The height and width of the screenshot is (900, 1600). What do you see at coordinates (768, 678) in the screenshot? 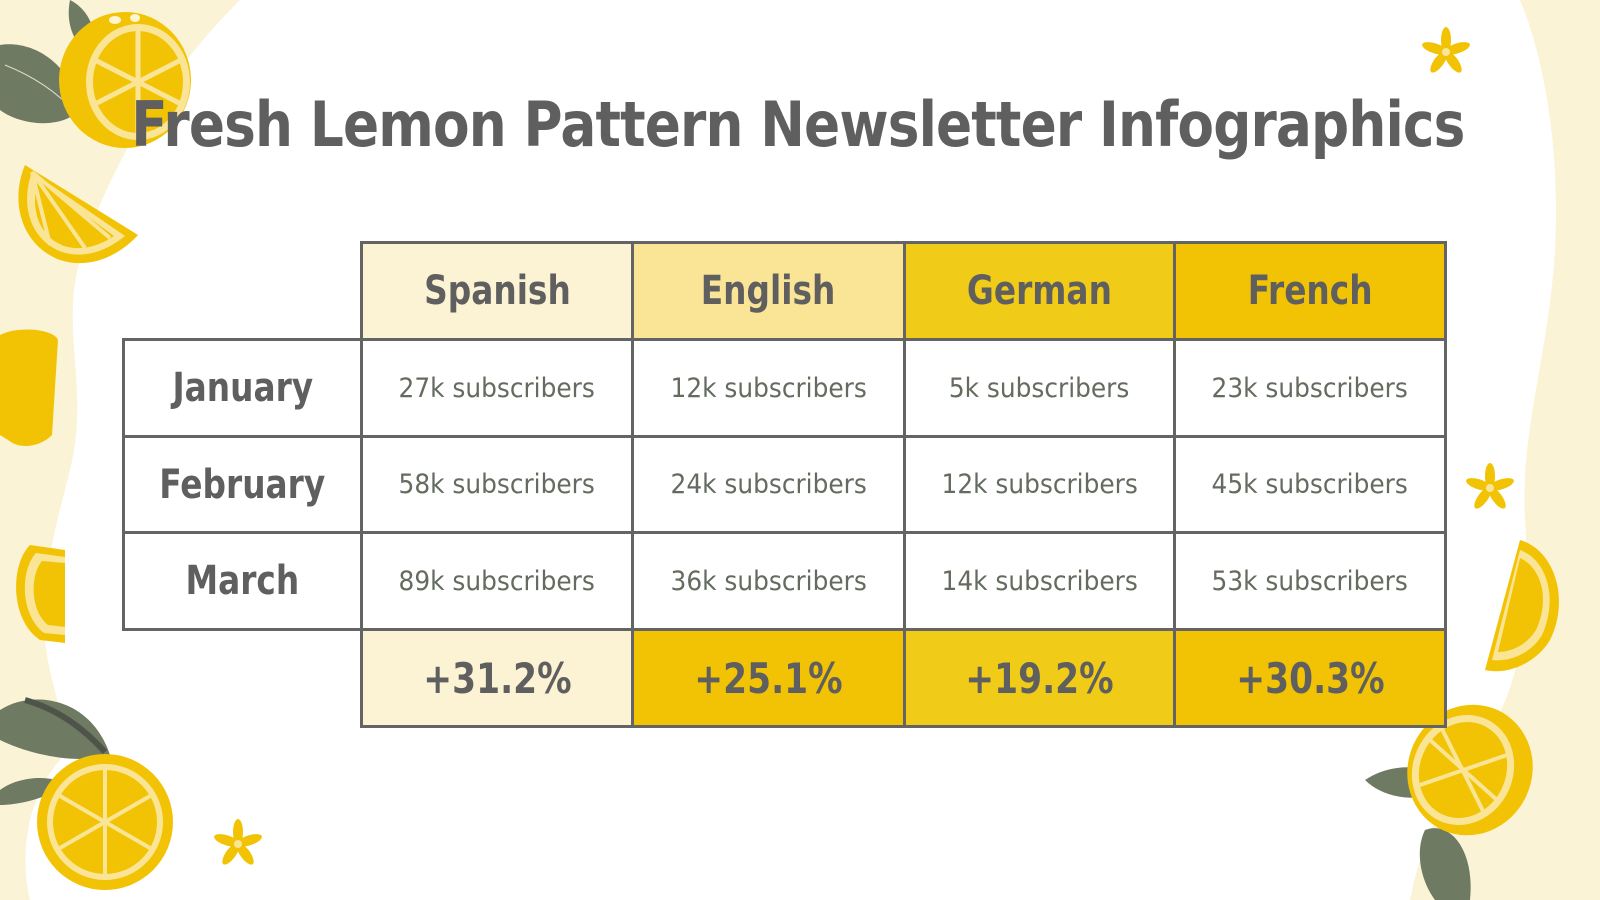
I see `growth-english: +25.1%` at bounding box center [768, 678].